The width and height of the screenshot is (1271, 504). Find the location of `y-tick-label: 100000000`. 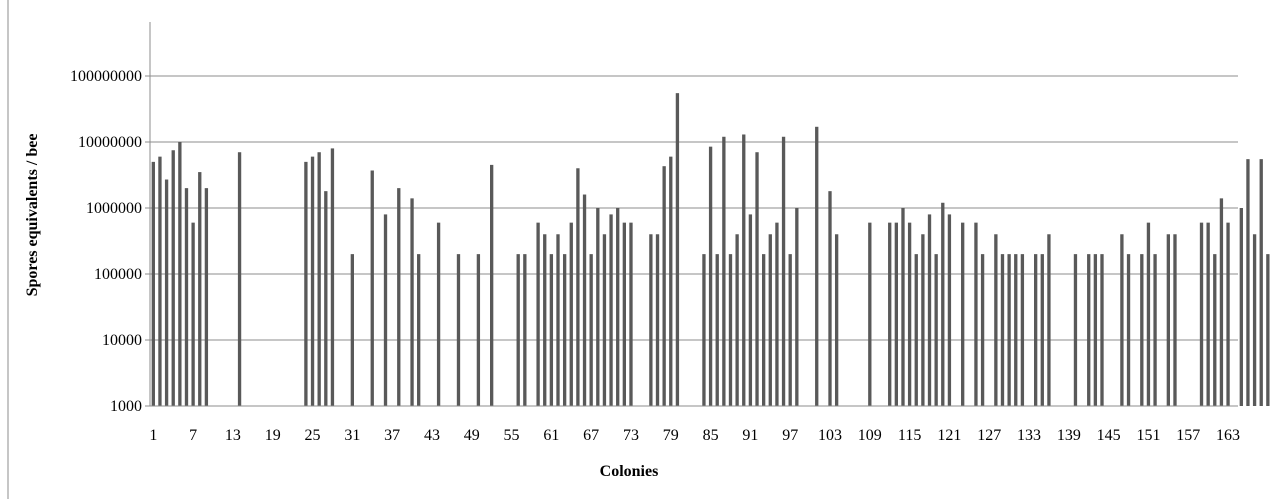

y-tick-label: 100000000 is located at coordinates (106, 76).